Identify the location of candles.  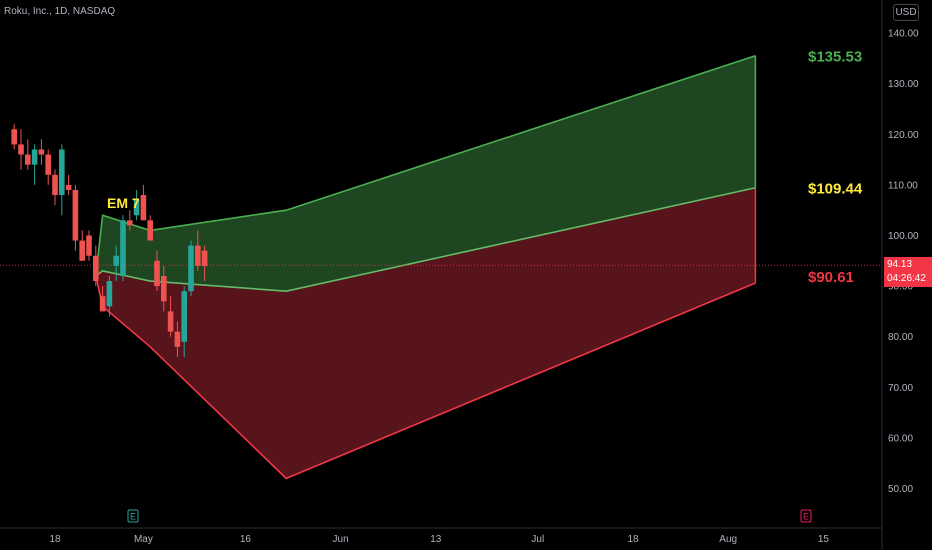
(109, 240).